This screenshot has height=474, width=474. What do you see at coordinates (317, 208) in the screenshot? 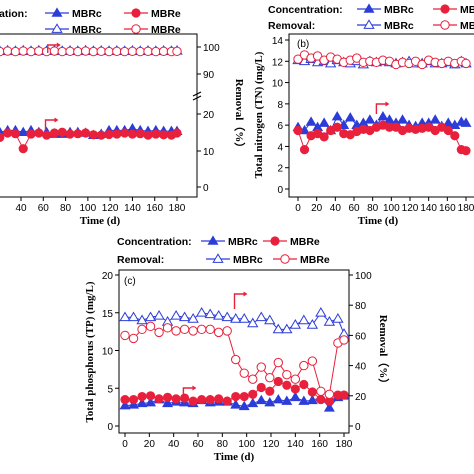
I see `panel-b-x-tick-label: 20` at bounding box center [317, 208].